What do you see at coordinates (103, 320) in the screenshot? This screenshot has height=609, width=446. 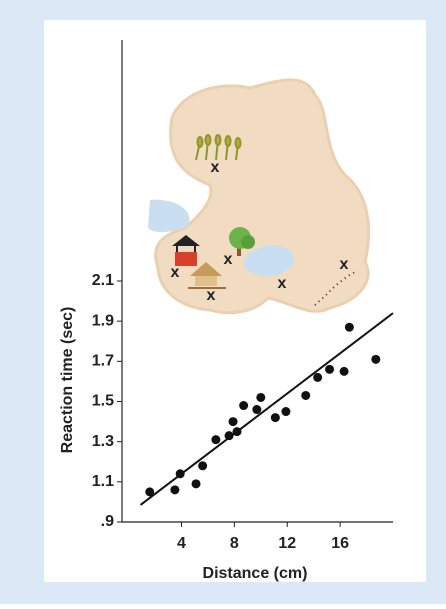 I see `y-tick-label: 1.9` at bounding box center [103, 320].